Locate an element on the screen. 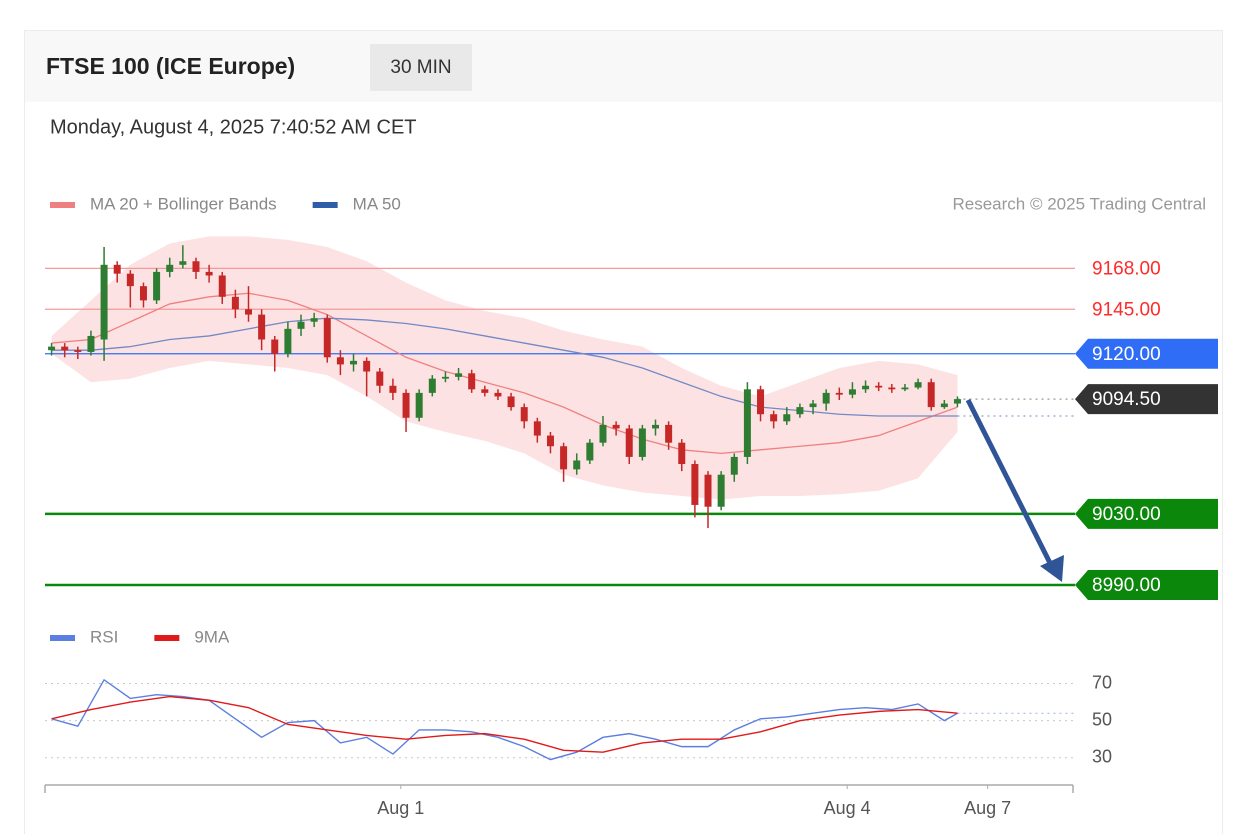  legend-label: MA 50 is located at coordinates (377, 203).